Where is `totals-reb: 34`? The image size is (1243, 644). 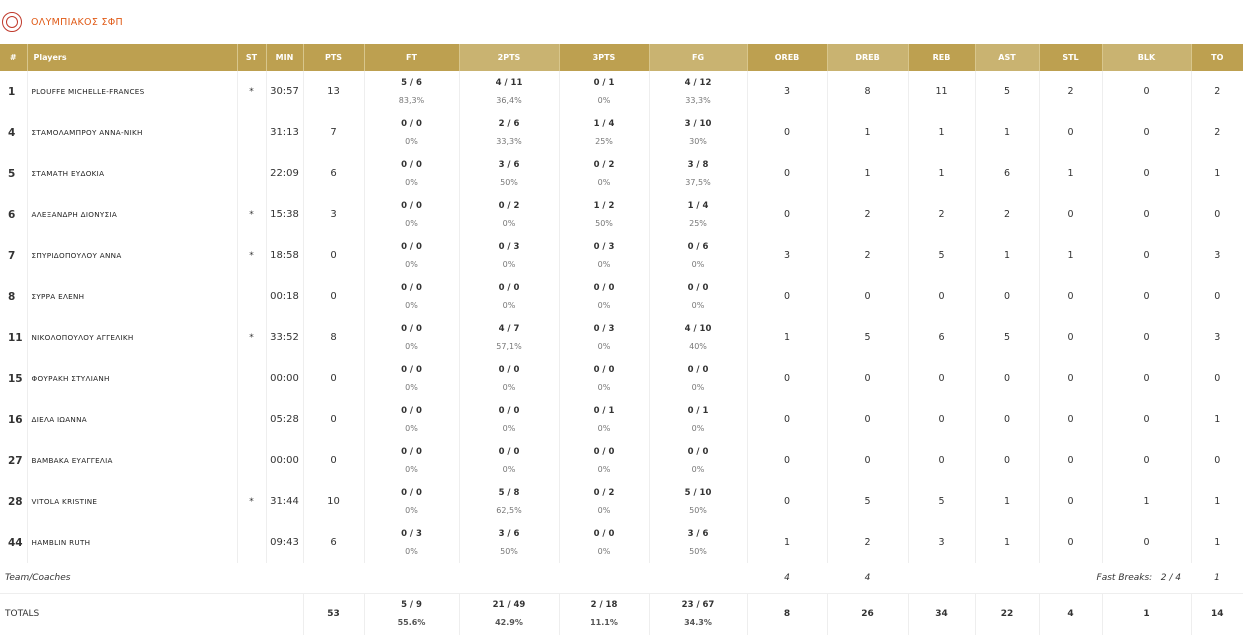 totals-reb: 34 is located at coordinates (942, 614).